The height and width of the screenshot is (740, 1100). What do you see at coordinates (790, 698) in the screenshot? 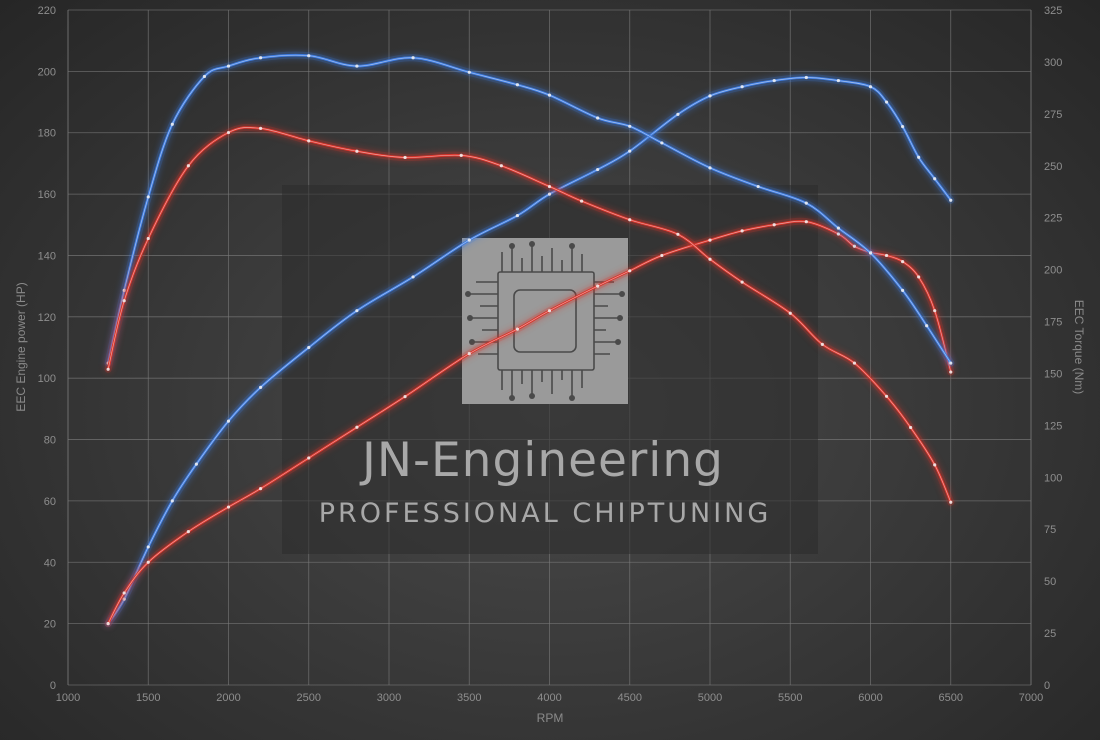
I see `x-tick-label: 5500` at bounding box center [790, 698].